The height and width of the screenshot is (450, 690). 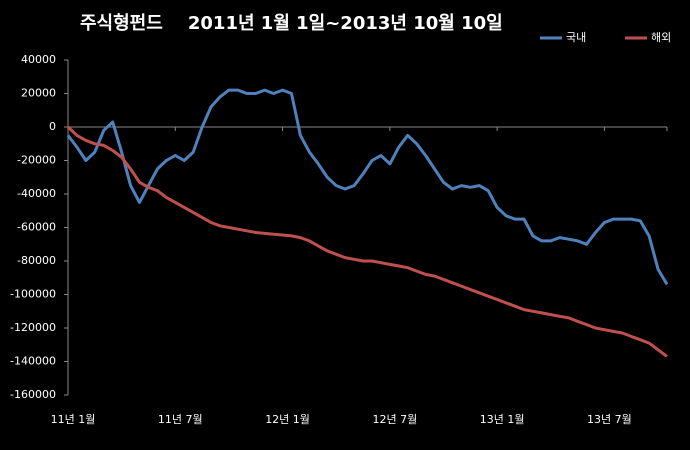 What do you see at coordinates (36, 193) in the screenshot?
I see `y-tick-label: -40000` at bounding box center [36, 193].